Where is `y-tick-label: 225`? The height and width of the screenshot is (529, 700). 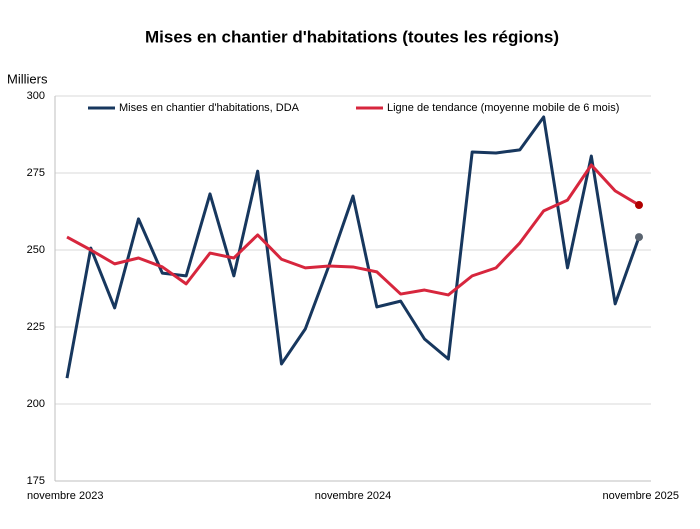 y-tick-label: 225 is located at coordinates (36, 327).